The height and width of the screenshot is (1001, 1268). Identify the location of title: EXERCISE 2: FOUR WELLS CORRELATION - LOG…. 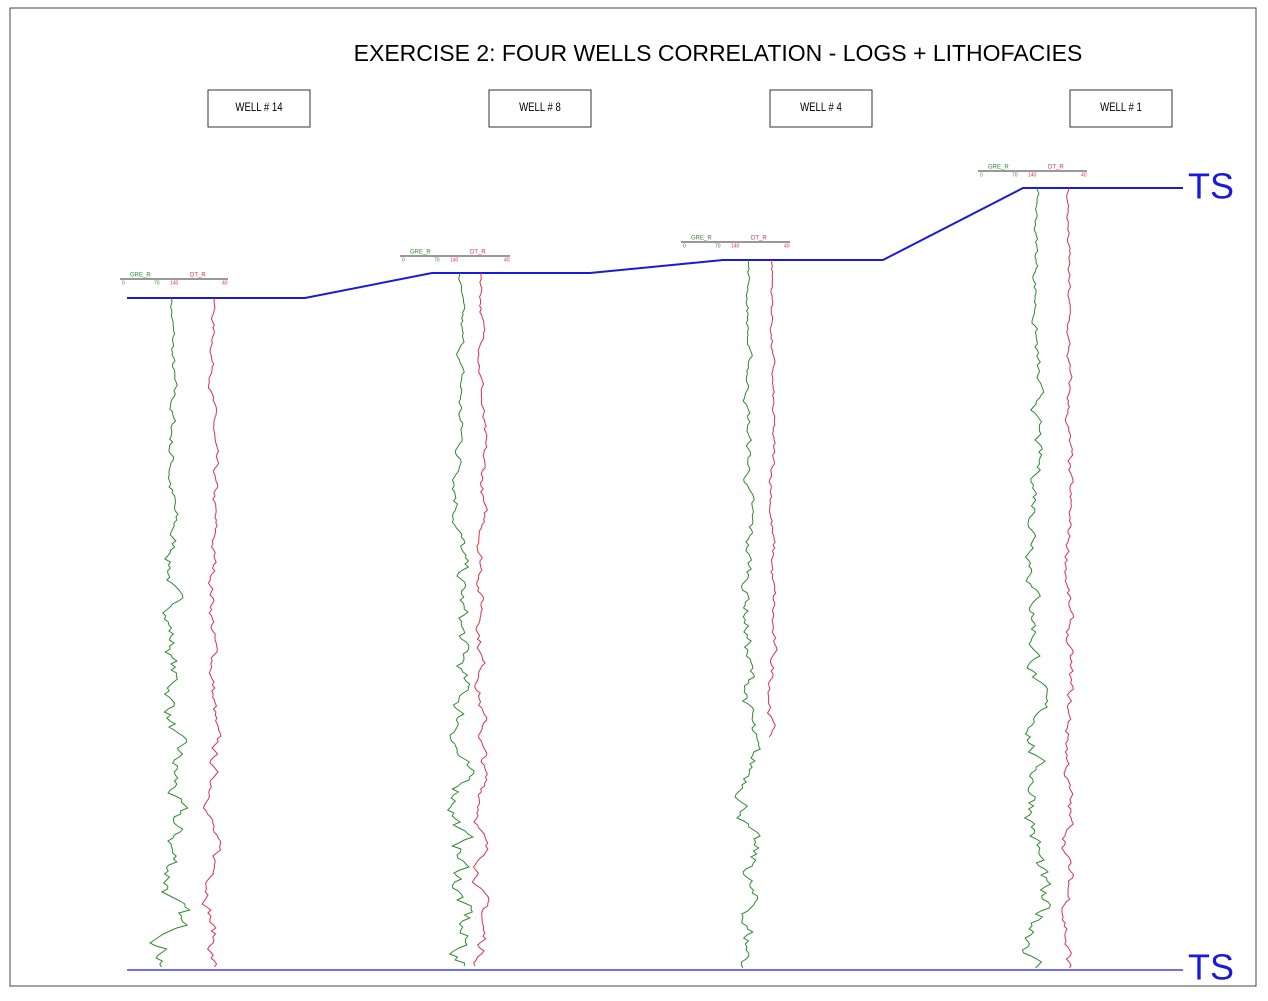
(718, 53).